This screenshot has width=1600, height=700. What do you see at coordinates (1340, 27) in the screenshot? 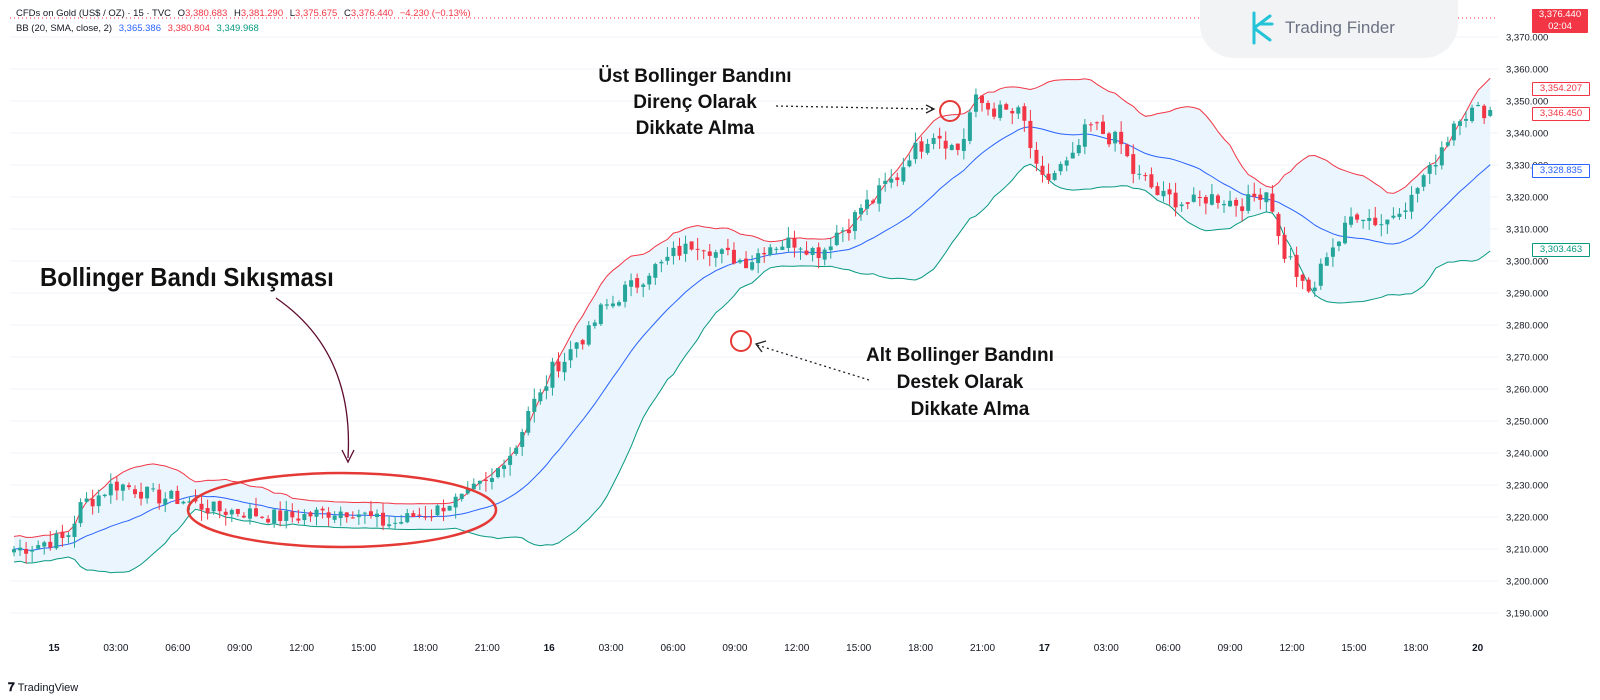
I see `watermark-text: Trading Finder` at bounding box center [1340, 27].